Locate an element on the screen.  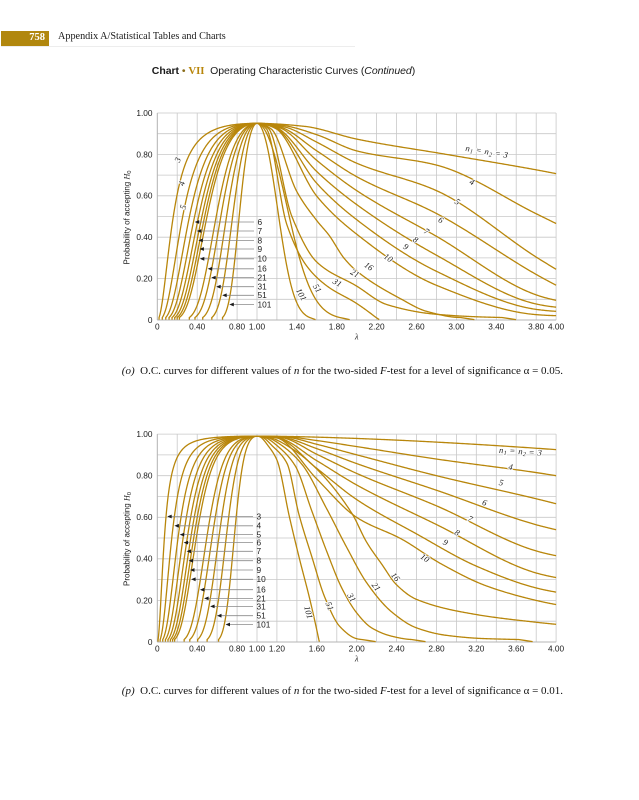
svg-text: 3.60 is located at coordinates (516, 648).